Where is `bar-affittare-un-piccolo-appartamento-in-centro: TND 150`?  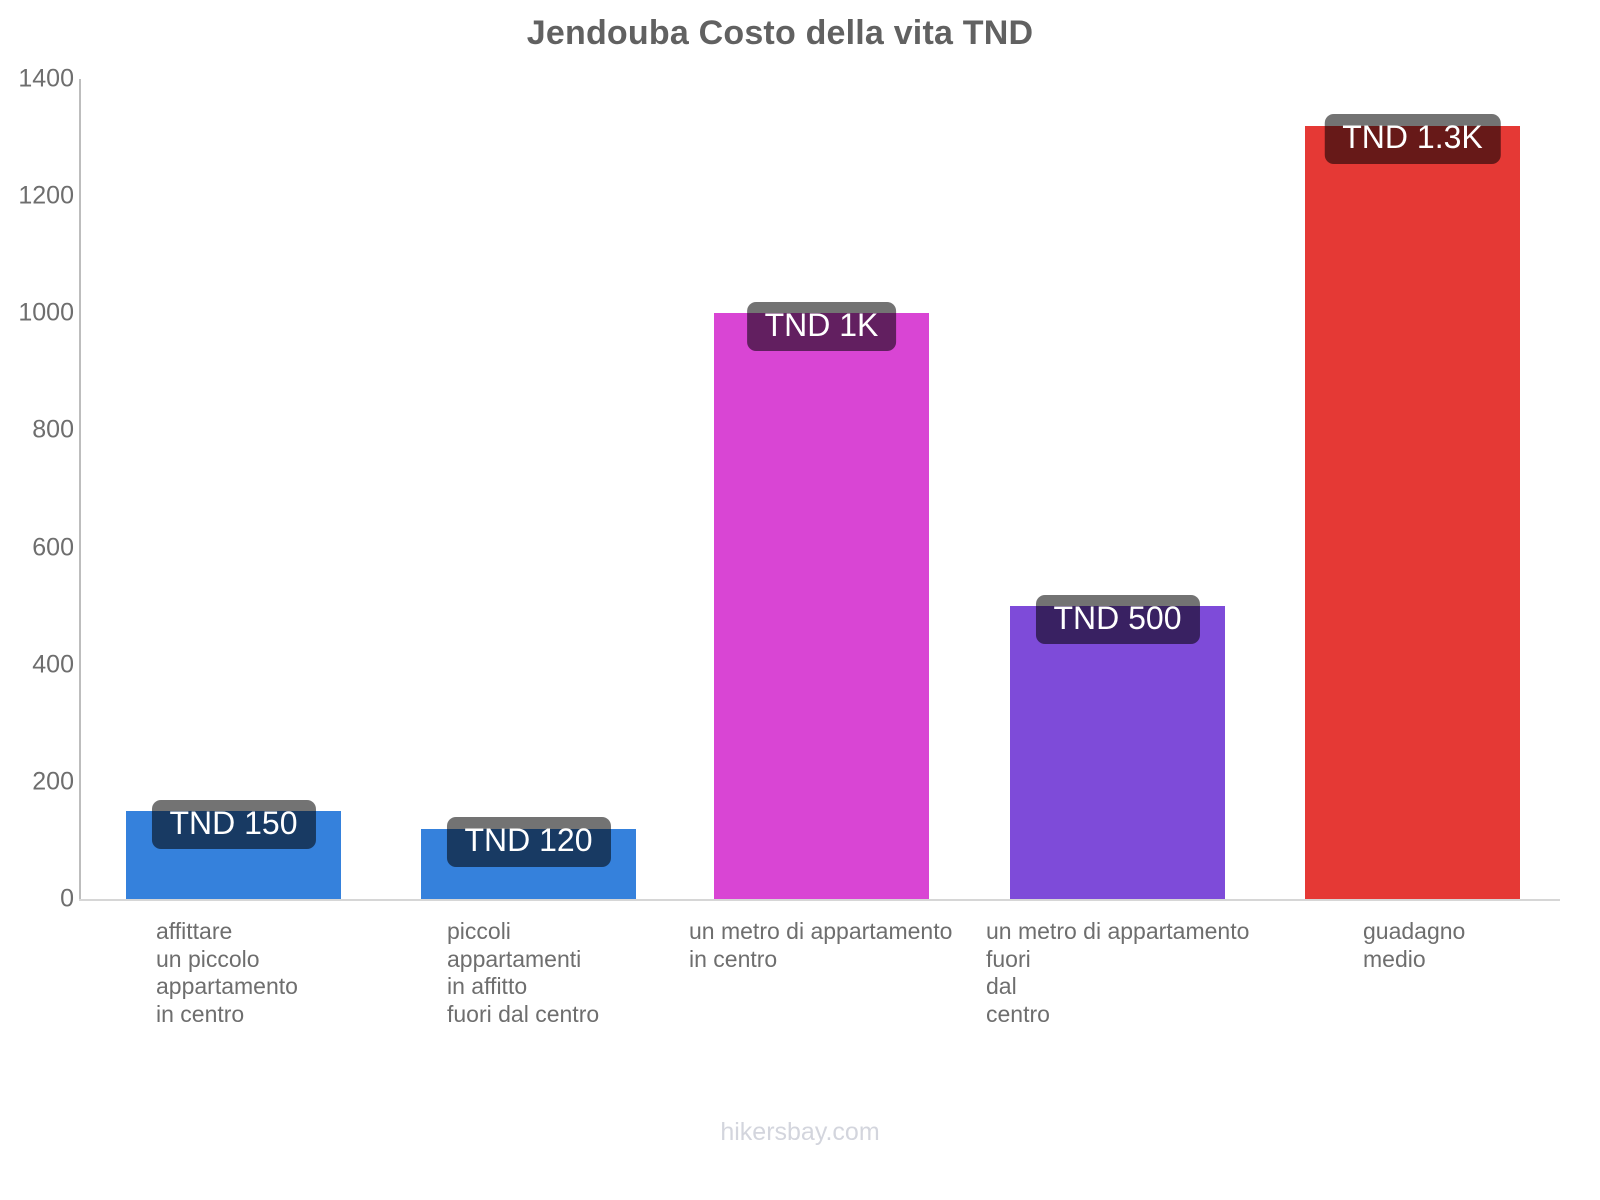 bar-affittare-un-piccolo-appartamento-in-centro: TND 150 is located at coordinates (233, 849).